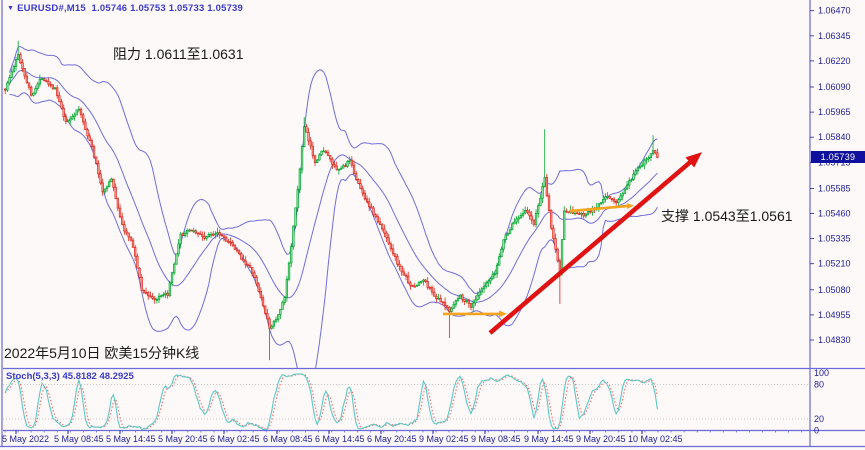 This screenshot has height=450, width=865. I want to click on indicator-scale-label: 80, so click(819, 385).